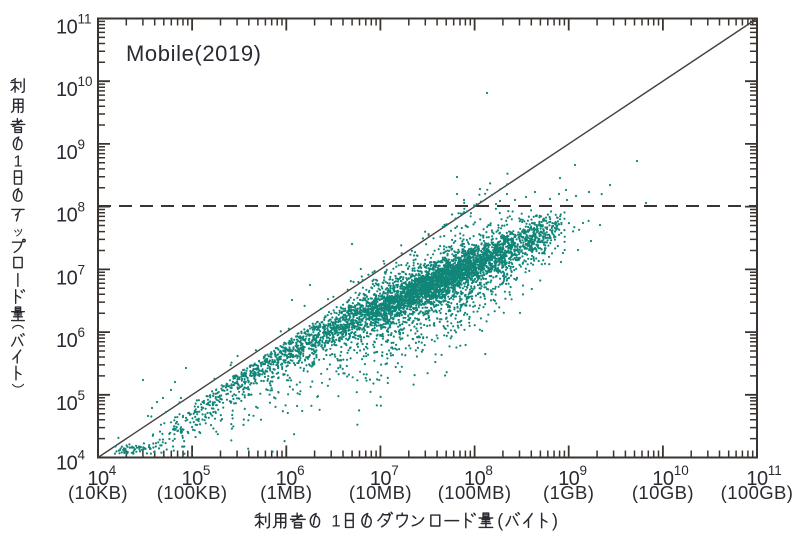  What do you see at coordinates (194, 53) in the screenshot?
I see `svg-text: Mobile(2019)` at bounding box center [194, 53].